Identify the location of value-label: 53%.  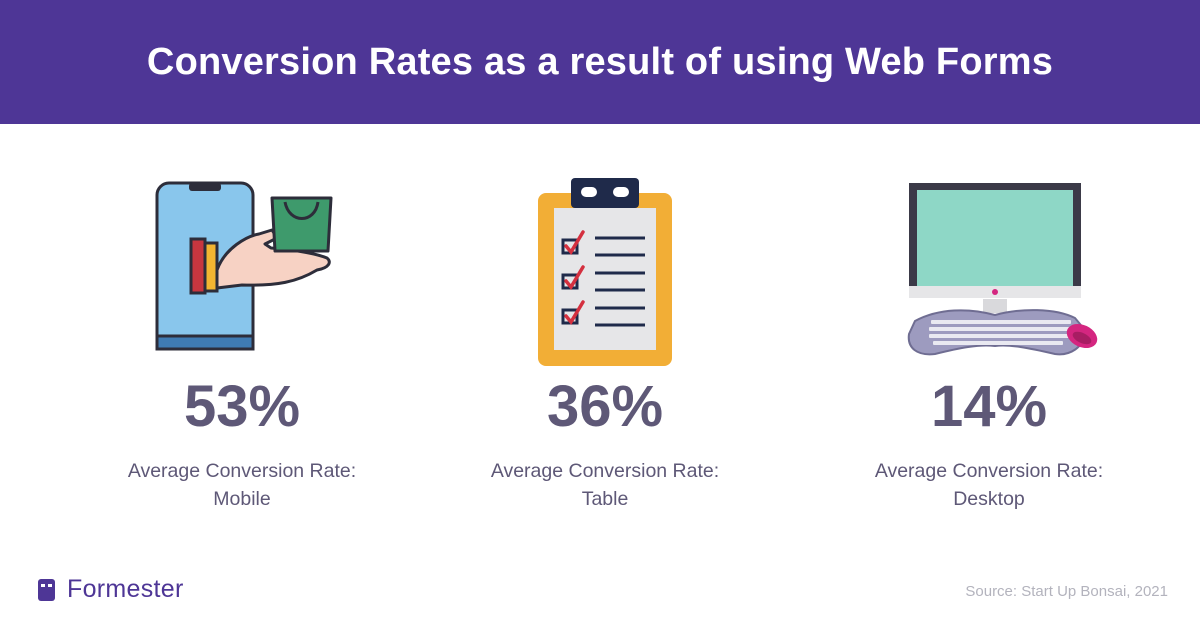
(242, 406).